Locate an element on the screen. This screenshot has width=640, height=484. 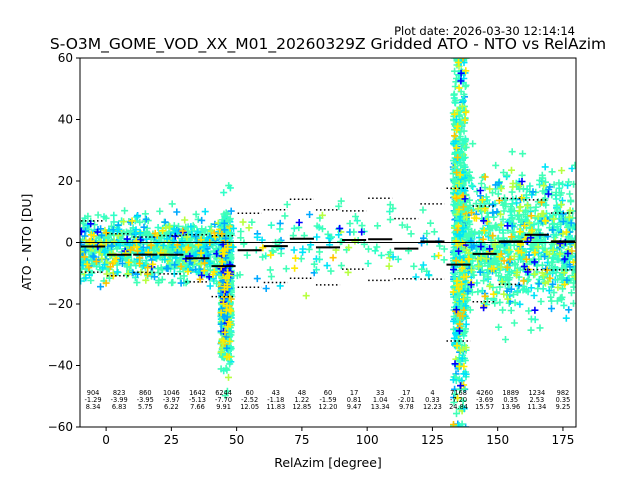
bin-stat-label: 13.96 is located at coordinates (510, 407).